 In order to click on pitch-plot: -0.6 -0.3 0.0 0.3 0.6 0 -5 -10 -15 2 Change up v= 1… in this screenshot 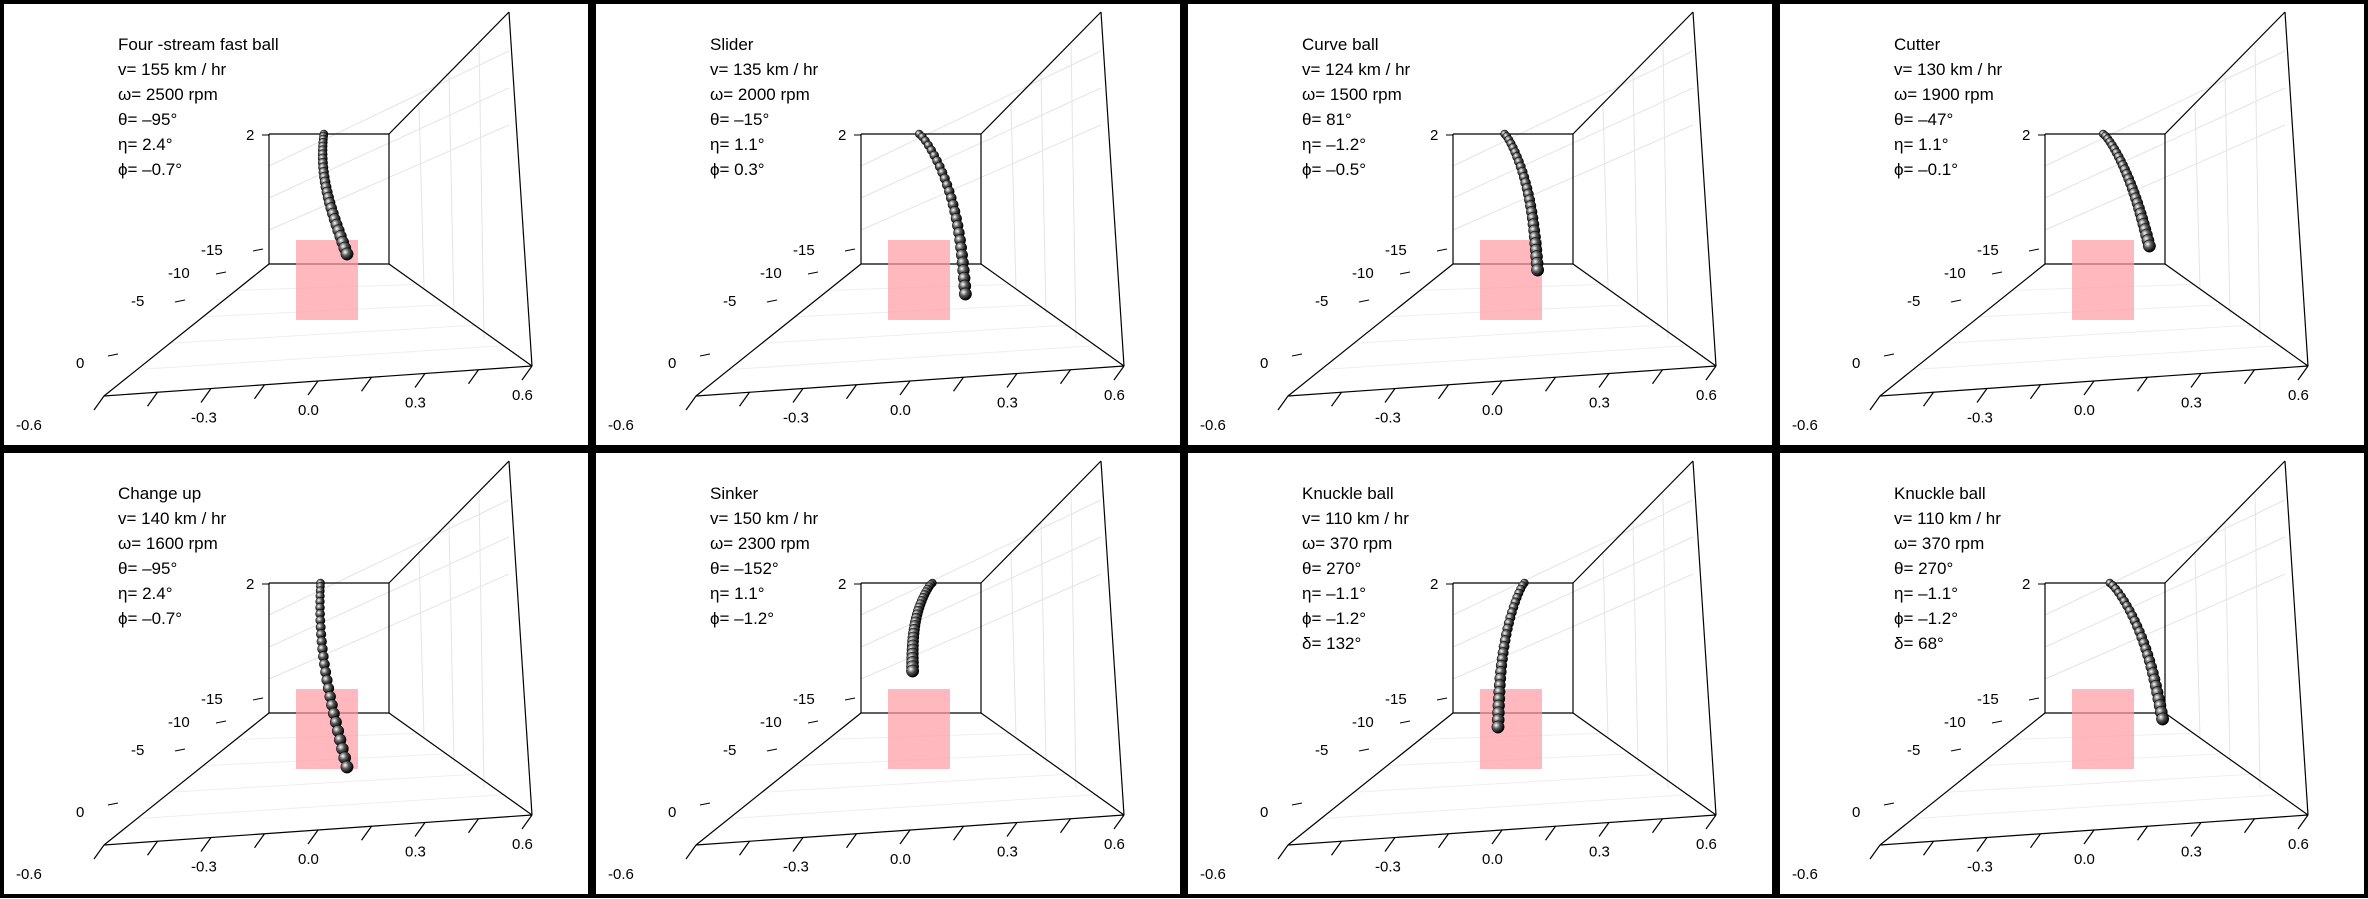, I will do `click(274, 671)`.